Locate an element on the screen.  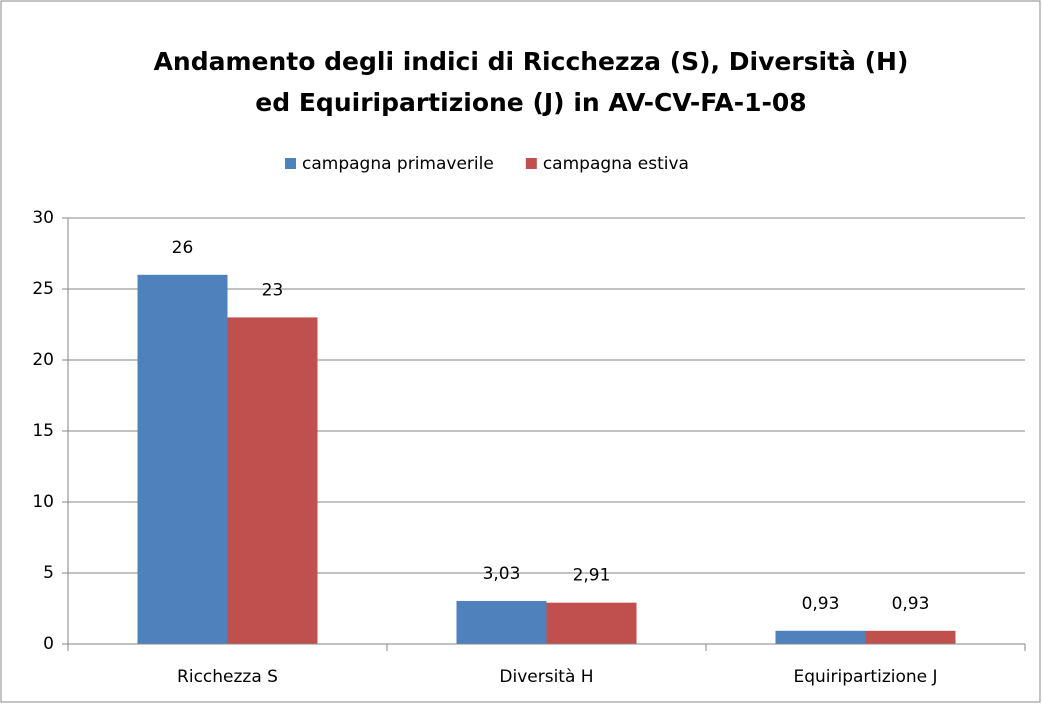
x-tick-label: Equiripartizione J is located at coordinates (865, 677).